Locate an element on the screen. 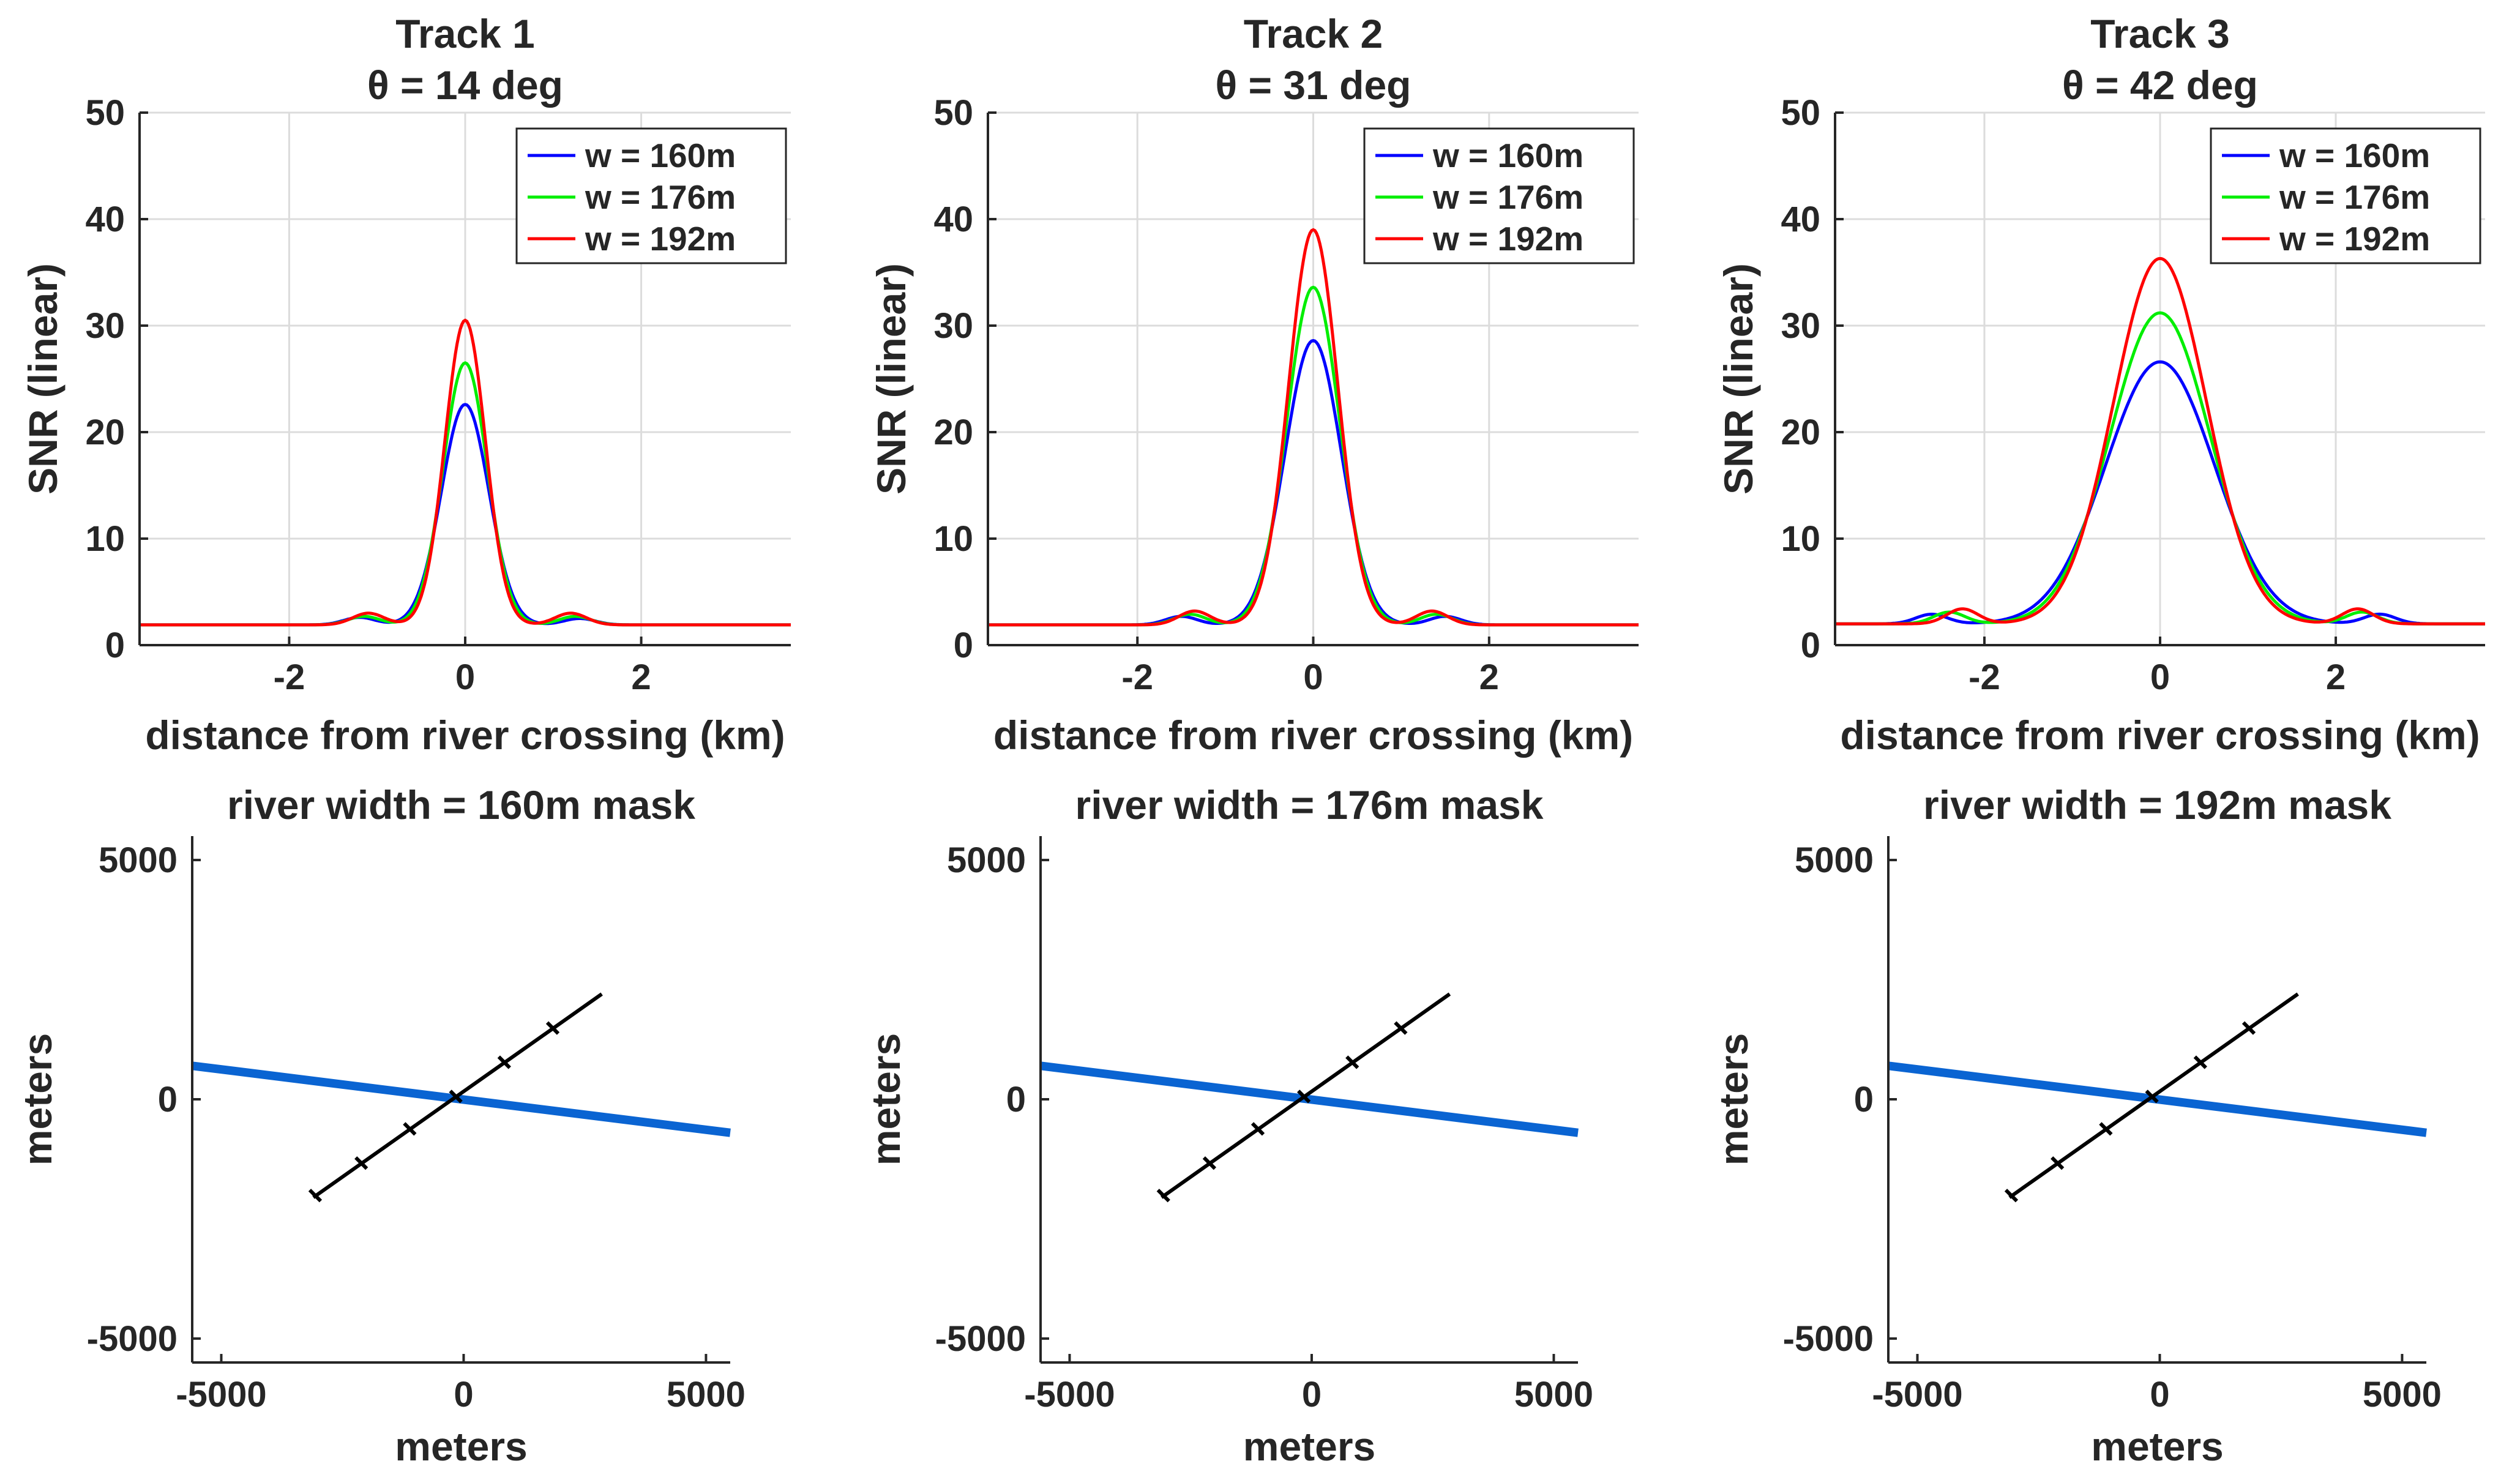 The width and height of the screenshot is (2520, 1480). chart-subtitle: θ = 31 deg is located at coordinates (1314, 85).